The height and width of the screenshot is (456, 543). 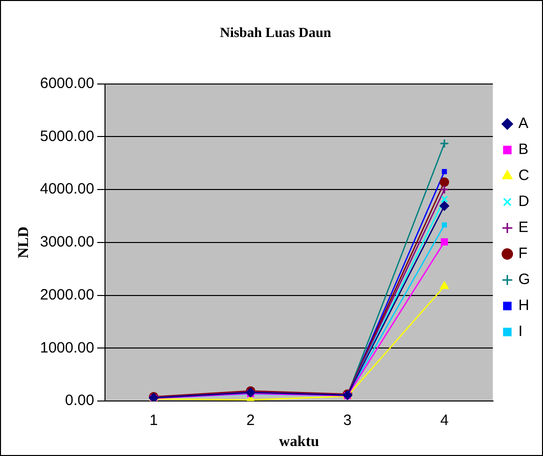 I want to click on y-tick-label: 1000.00, so click(x=67, y=347).